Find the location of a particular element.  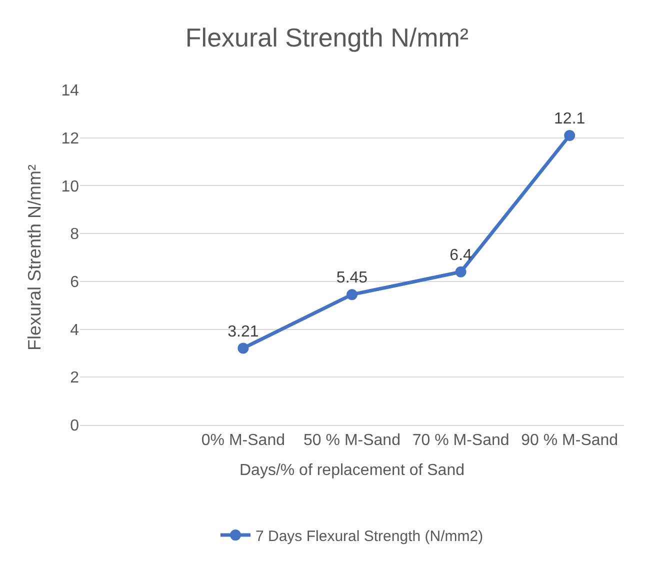

data-label: 12.1 is located at coordinates (570, 119).